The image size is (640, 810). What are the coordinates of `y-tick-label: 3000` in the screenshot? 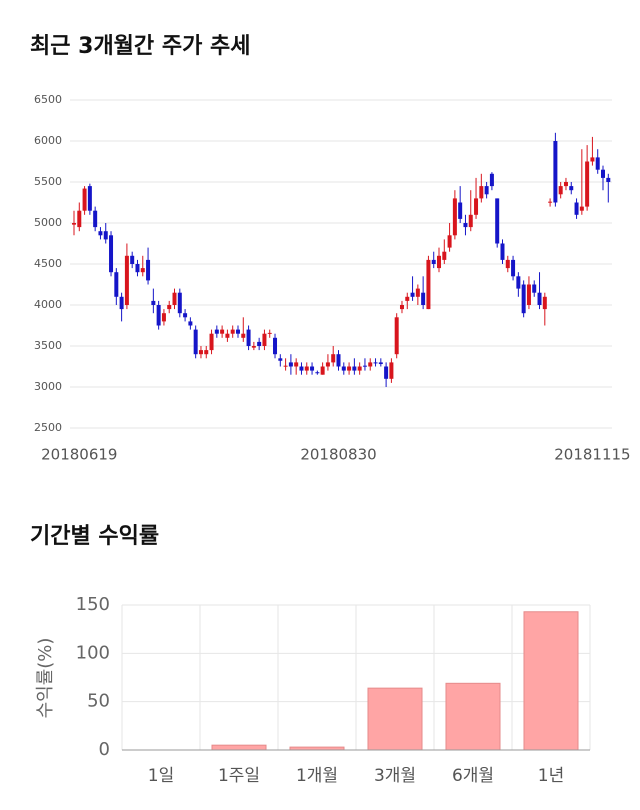 It's located at (48, 386).